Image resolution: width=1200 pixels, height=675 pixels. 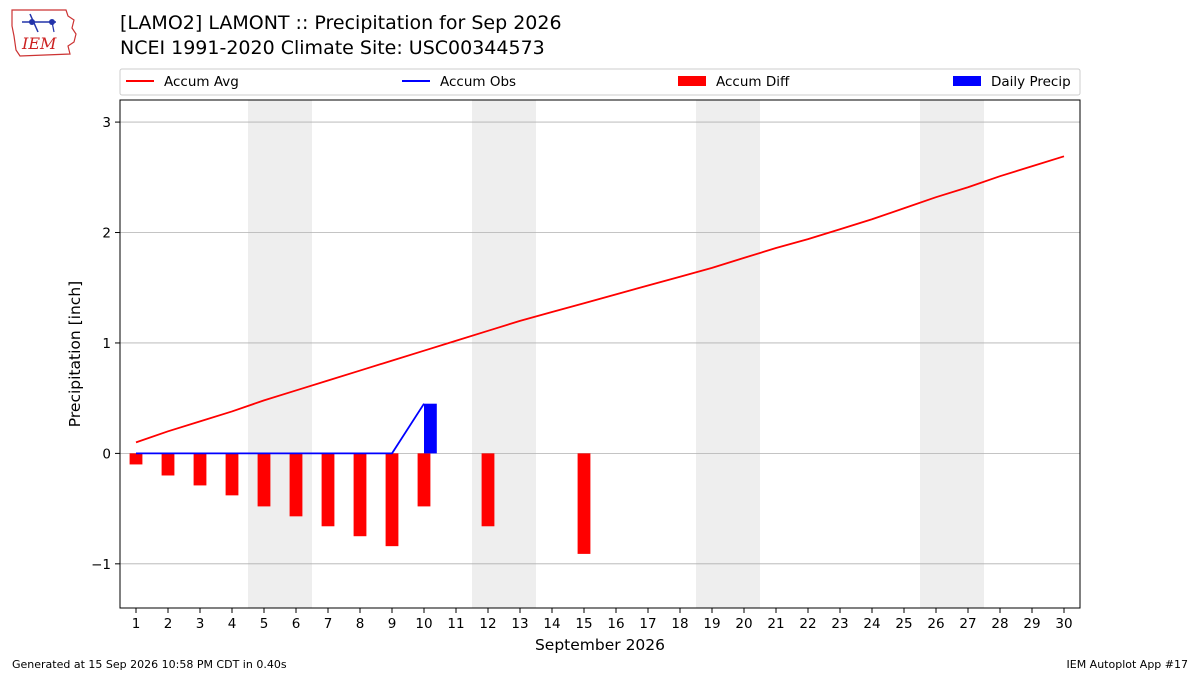 What do you see at coordinates (551, 624) in the screenshot?
I see `x-tick-label-13: 14` at bounding box center [551, 624].